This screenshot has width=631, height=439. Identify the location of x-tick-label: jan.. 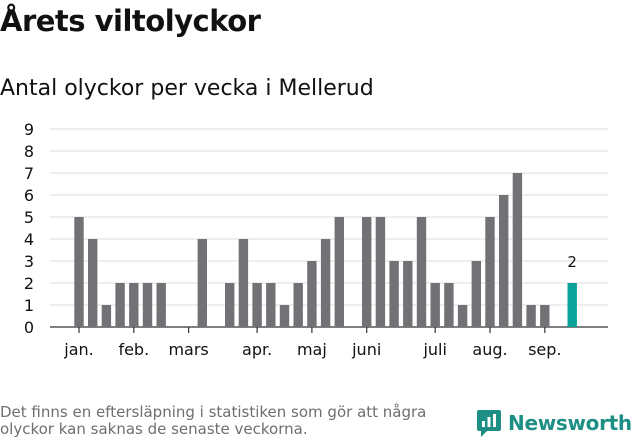
(78, 349).